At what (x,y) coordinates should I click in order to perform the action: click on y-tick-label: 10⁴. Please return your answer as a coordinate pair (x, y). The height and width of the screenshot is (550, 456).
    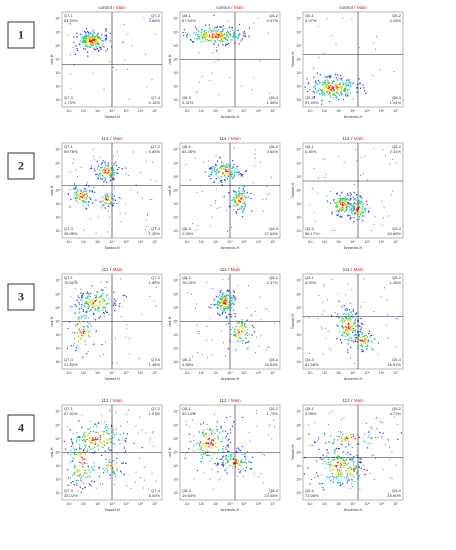
    Looking at the image, I should click on (58, 452).